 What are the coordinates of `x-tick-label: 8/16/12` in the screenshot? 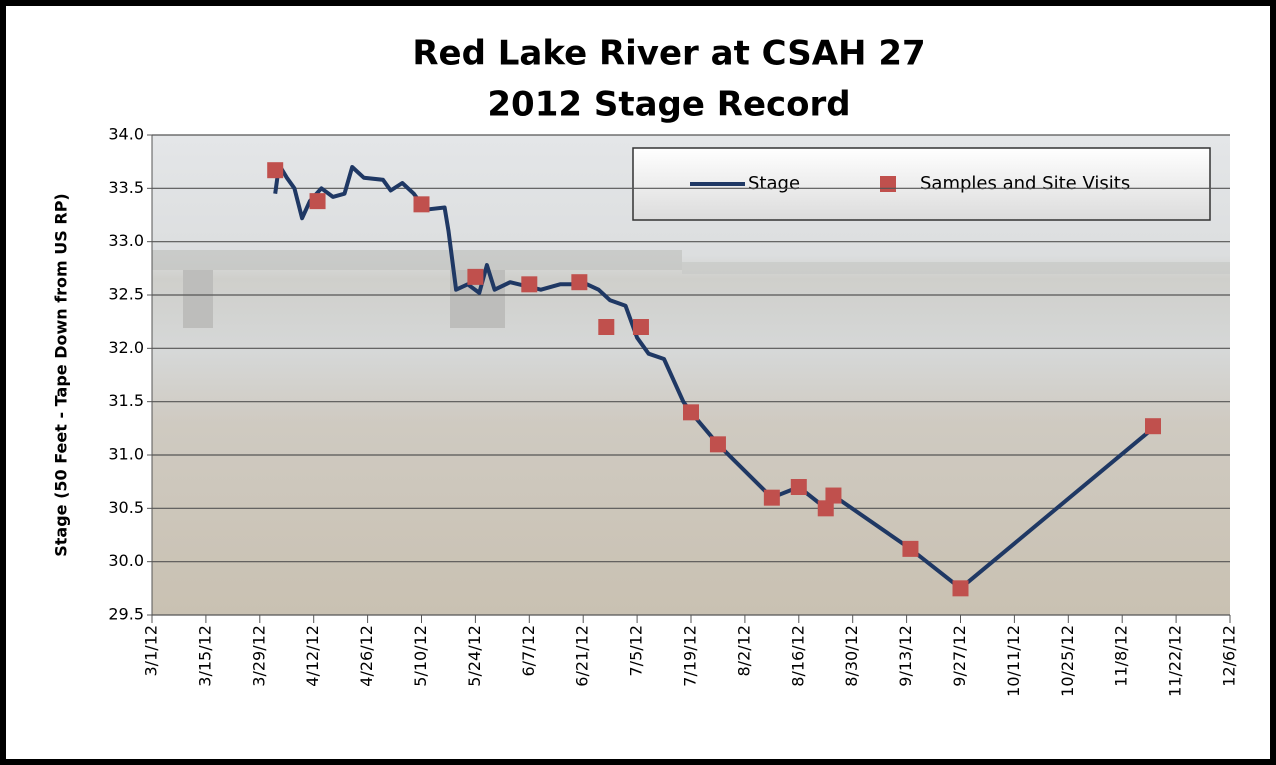 It's located at (797, 656).